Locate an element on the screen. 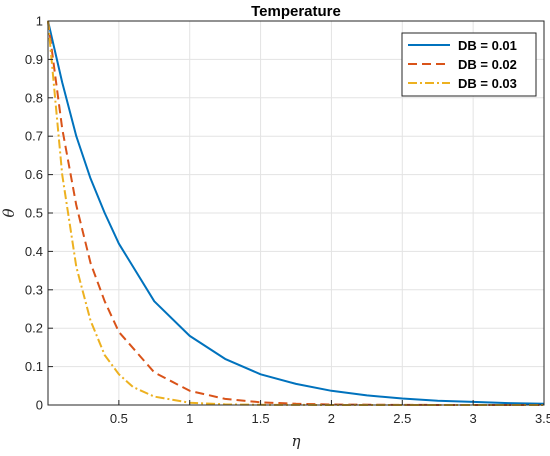  y-tick-label: 0.6 is located at coordinates (34, 174).